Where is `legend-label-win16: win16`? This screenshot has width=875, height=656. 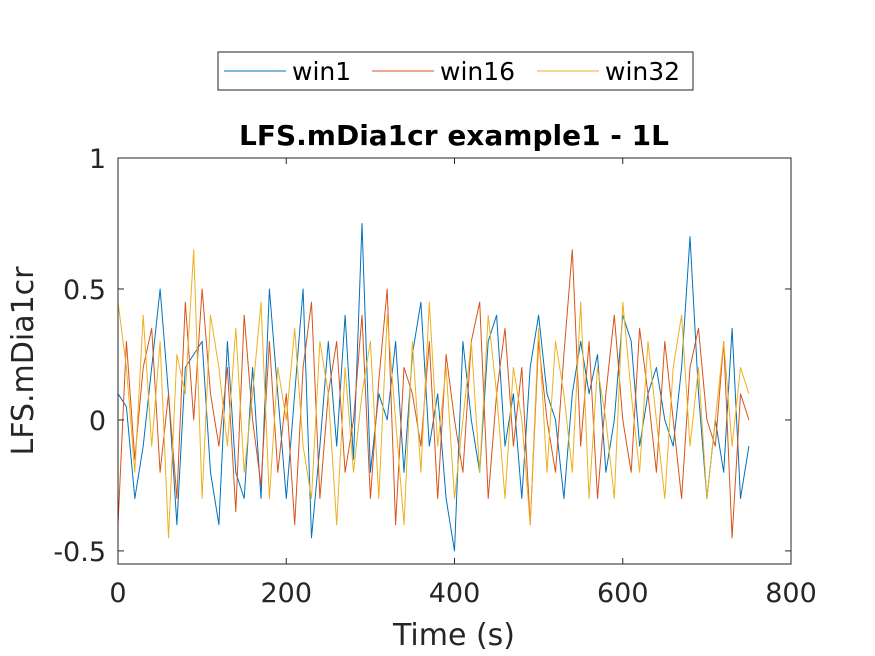 legend-label-win16: win16 is located at coordinates (477, 71).